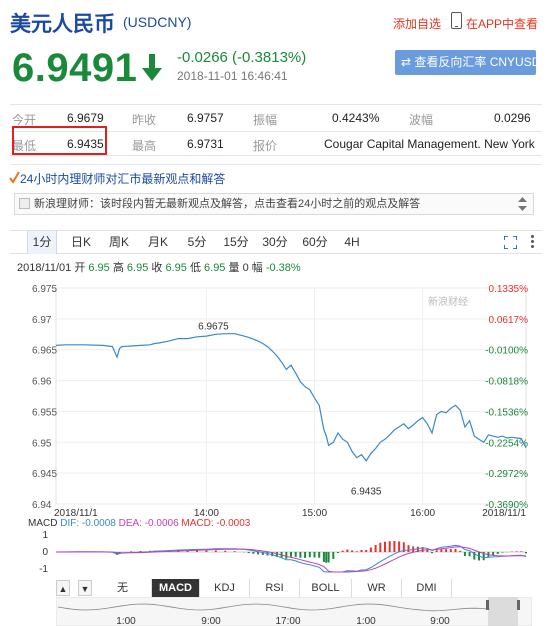 The height and width of the screenshot is (626, 550). I want to click on y-tick-label: 6.945, so click(44, 474).